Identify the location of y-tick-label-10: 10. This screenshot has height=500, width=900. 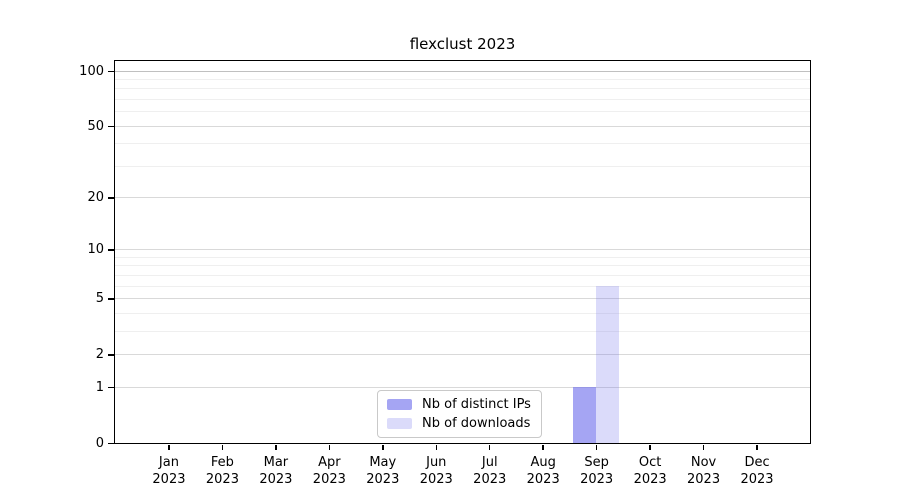
(95, 250).